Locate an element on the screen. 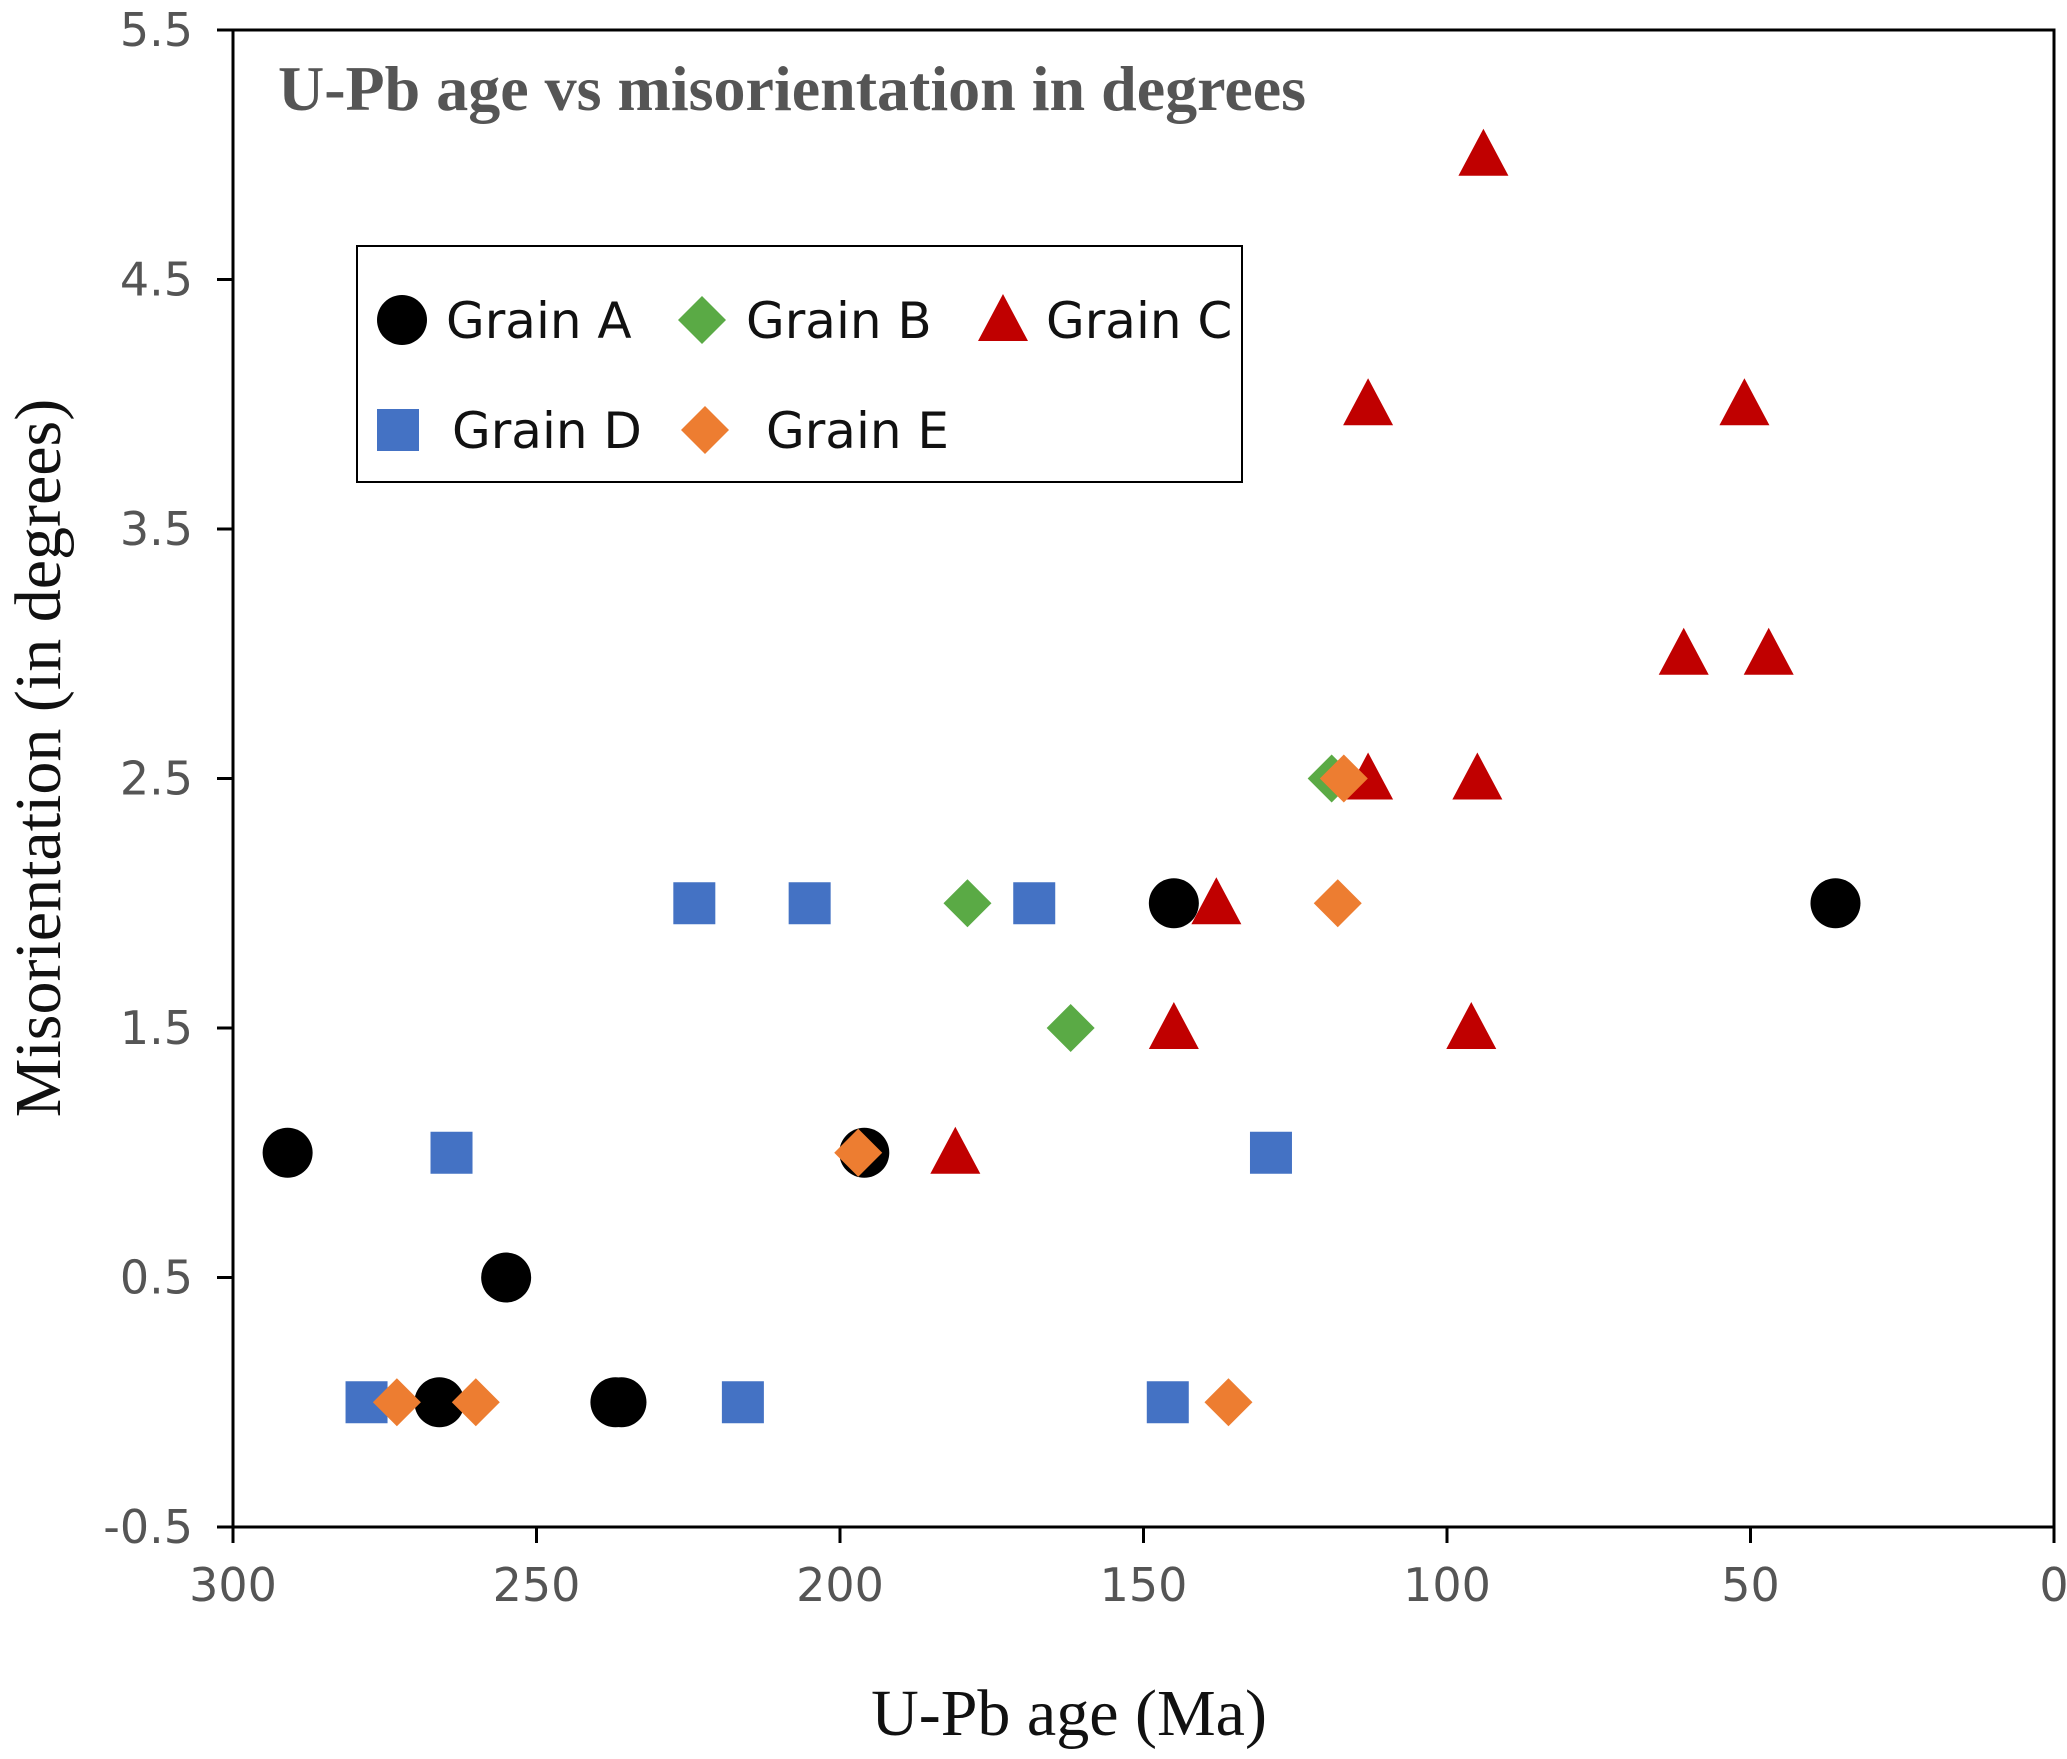 The image size is (2067, 1759). y-tick-label: 3.5 is located at coordinates (156, 529).